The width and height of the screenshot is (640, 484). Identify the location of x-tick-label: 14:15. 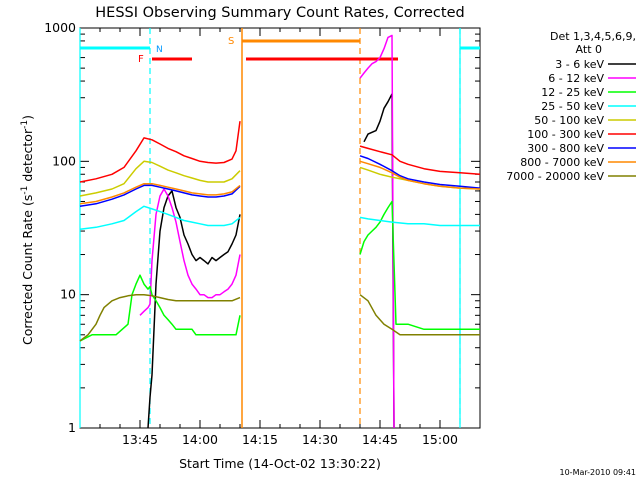
(260, 439).